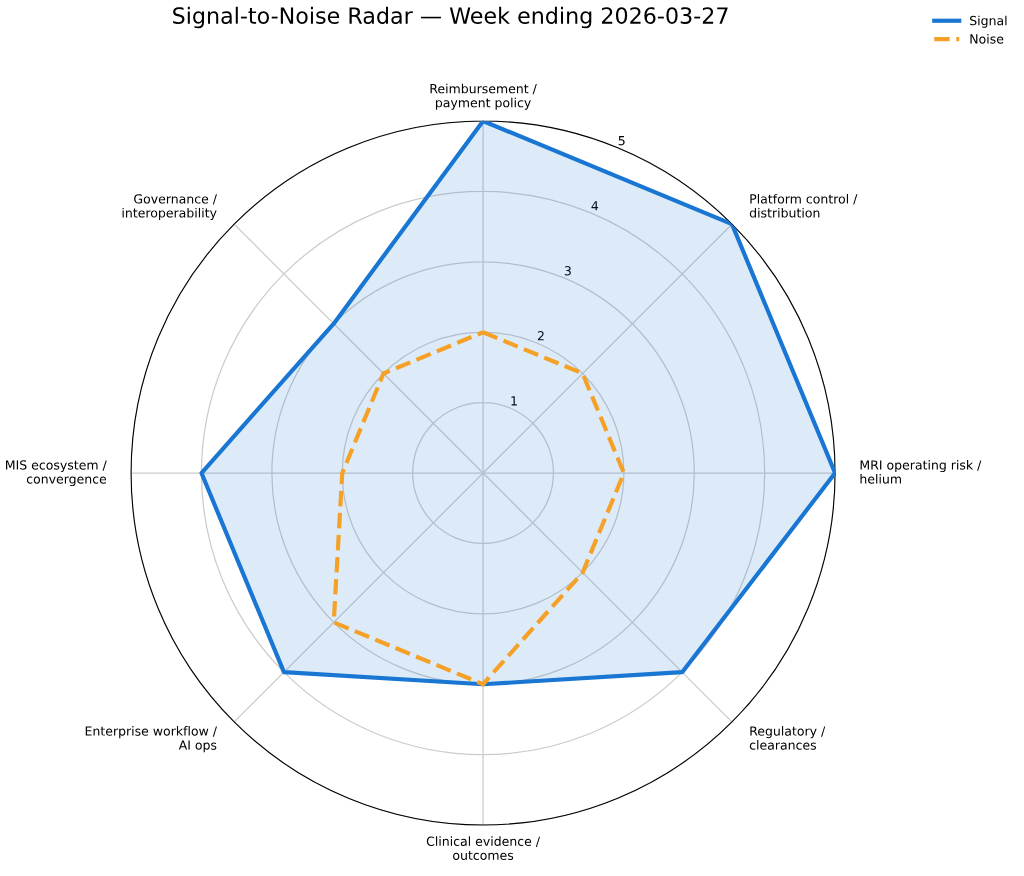 Image resolution: width=1024 pixels, height=876 pixels. Describe the element at coordinates (787, 738) in the screenshot. I see `spoke-label: Regulatory / clearances` at that location.